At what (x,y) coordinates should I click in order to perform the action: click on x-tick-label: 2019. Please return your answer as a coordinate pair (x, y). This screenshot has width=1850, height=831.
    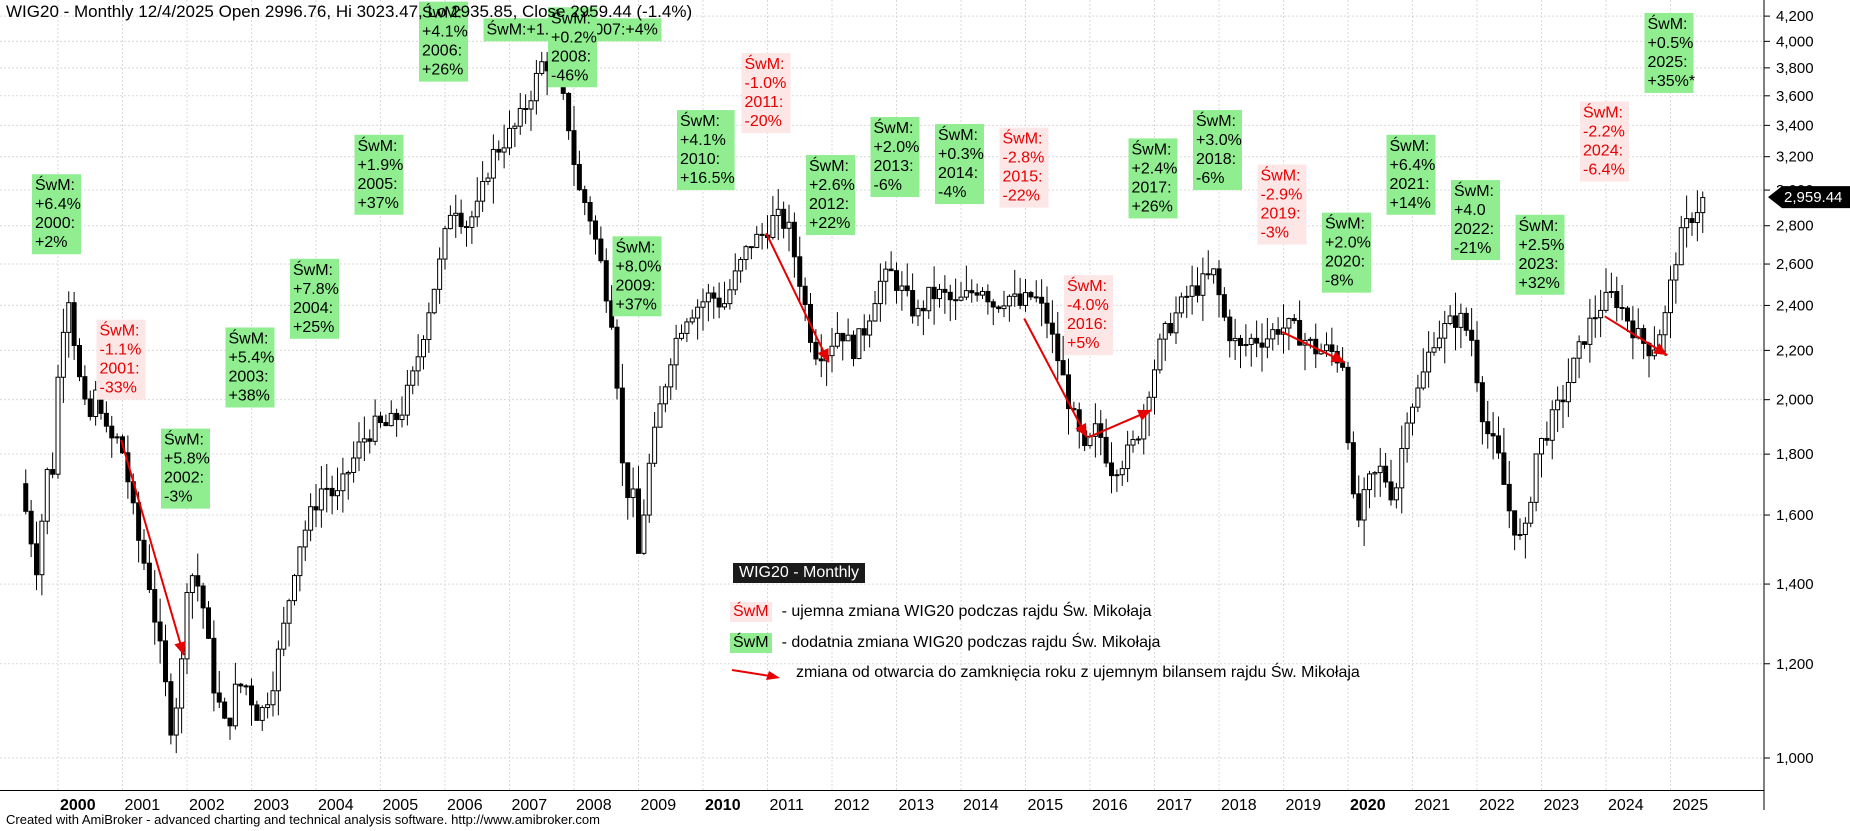
    Looking at the image, I should click on (1304, 805).